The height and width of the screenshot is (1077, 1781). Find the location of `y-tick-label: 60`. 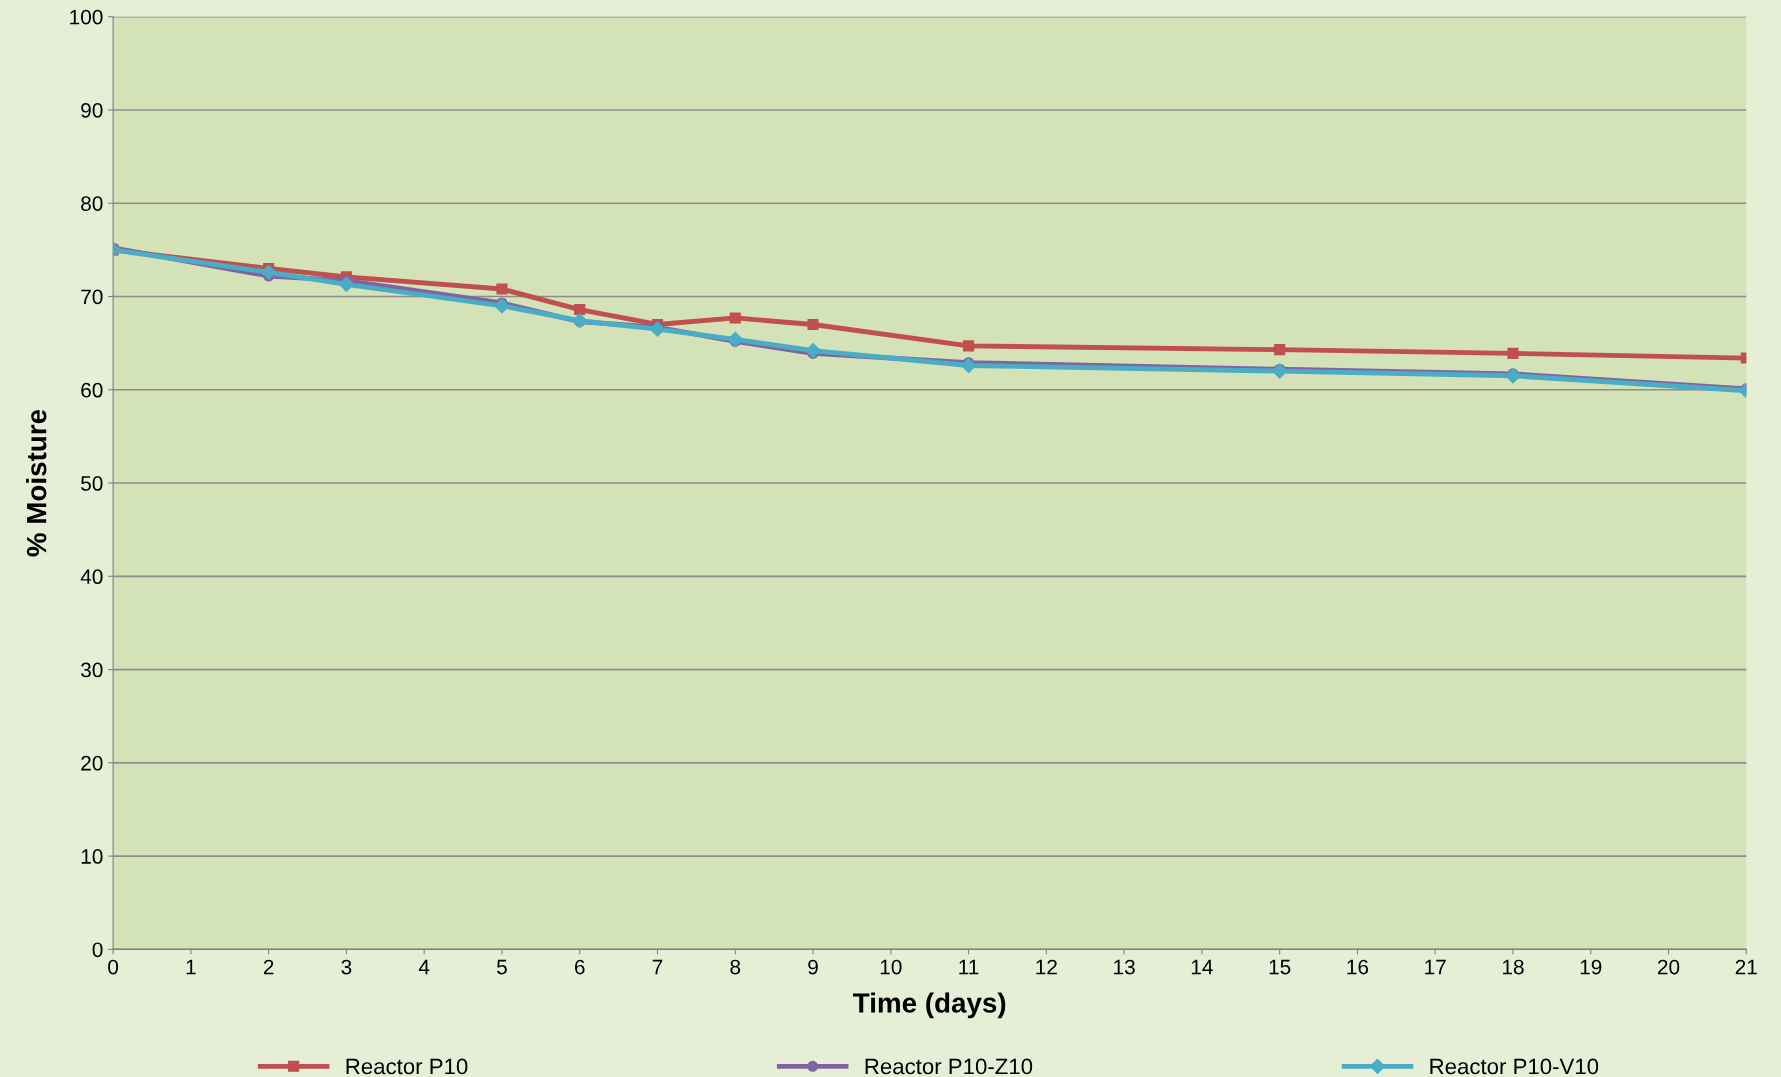

y-tick-label: 60 is located at coordinates (92, 390).